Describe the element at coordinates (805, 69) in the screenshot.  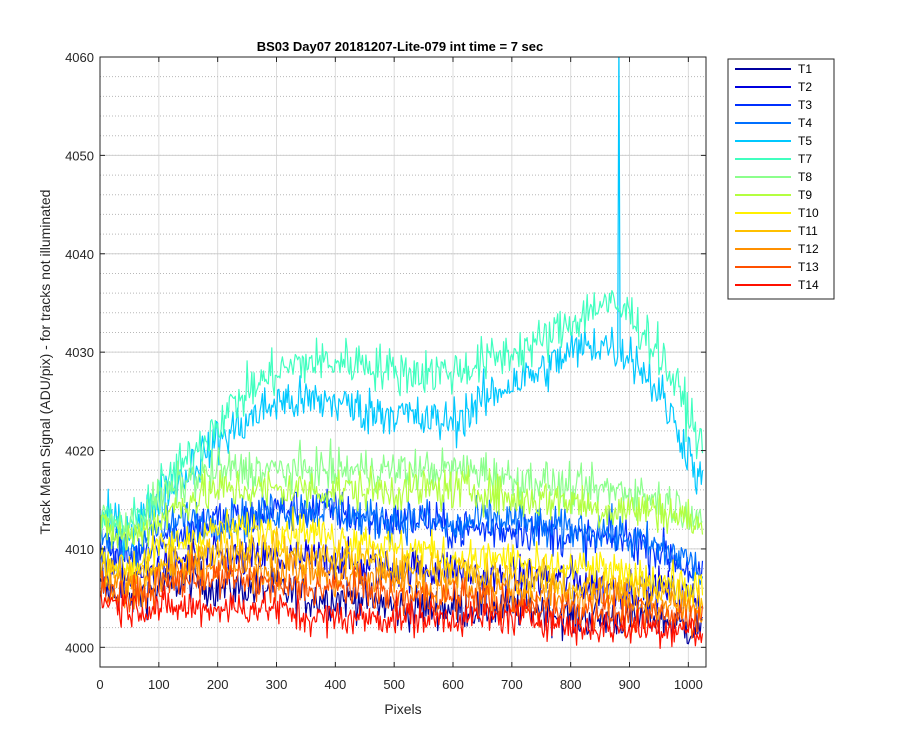
I see `legend-label-t1: T1` at that location.